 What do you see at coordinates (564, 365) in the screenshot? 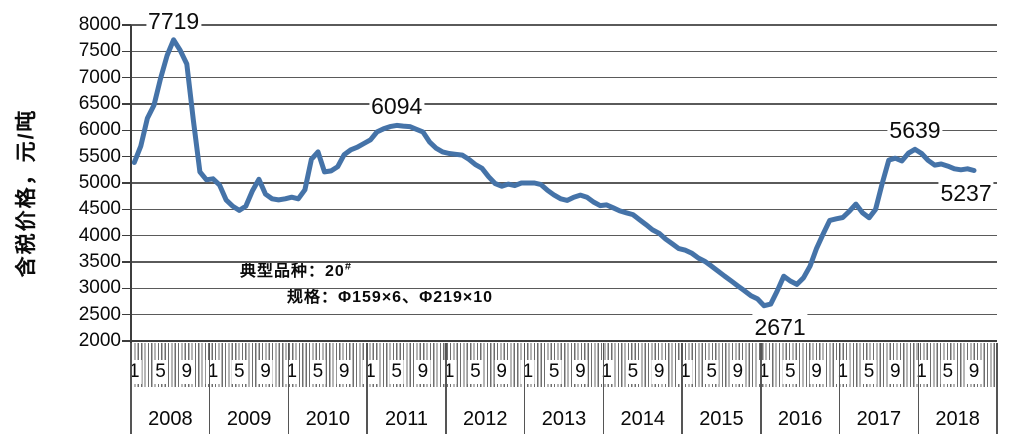
I see `month-tick-marks` at bounding box center [564, 365].